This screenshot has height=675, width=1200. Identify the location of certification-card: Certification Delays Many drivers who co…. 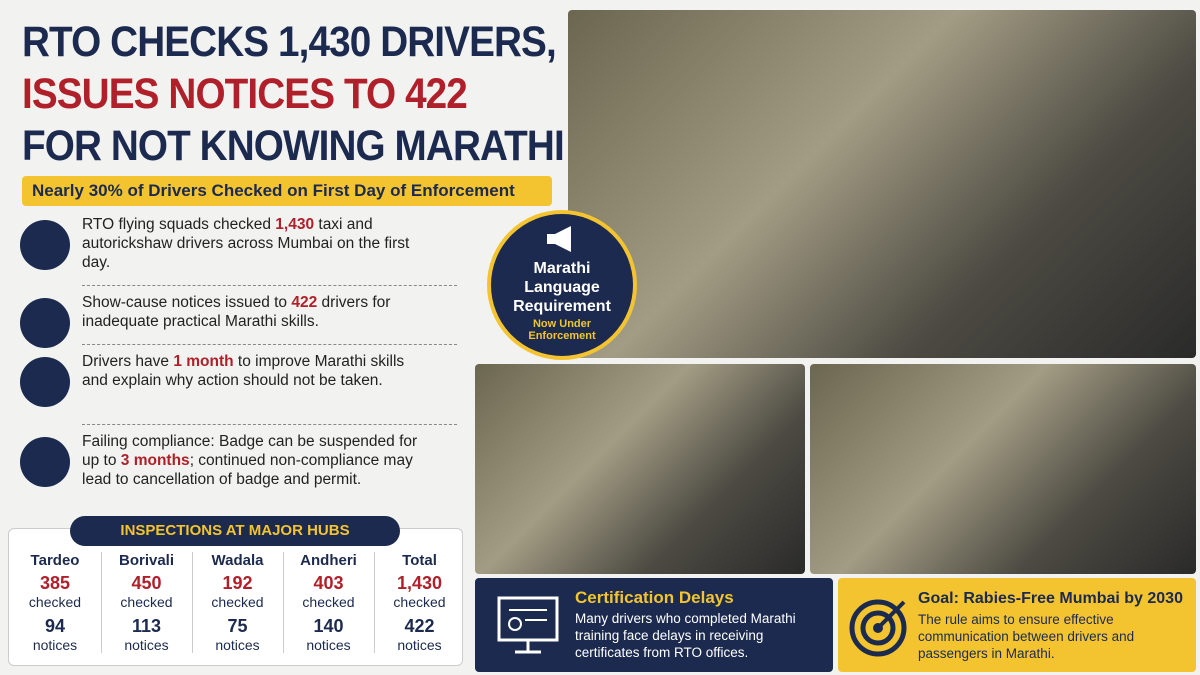
(654, 625).